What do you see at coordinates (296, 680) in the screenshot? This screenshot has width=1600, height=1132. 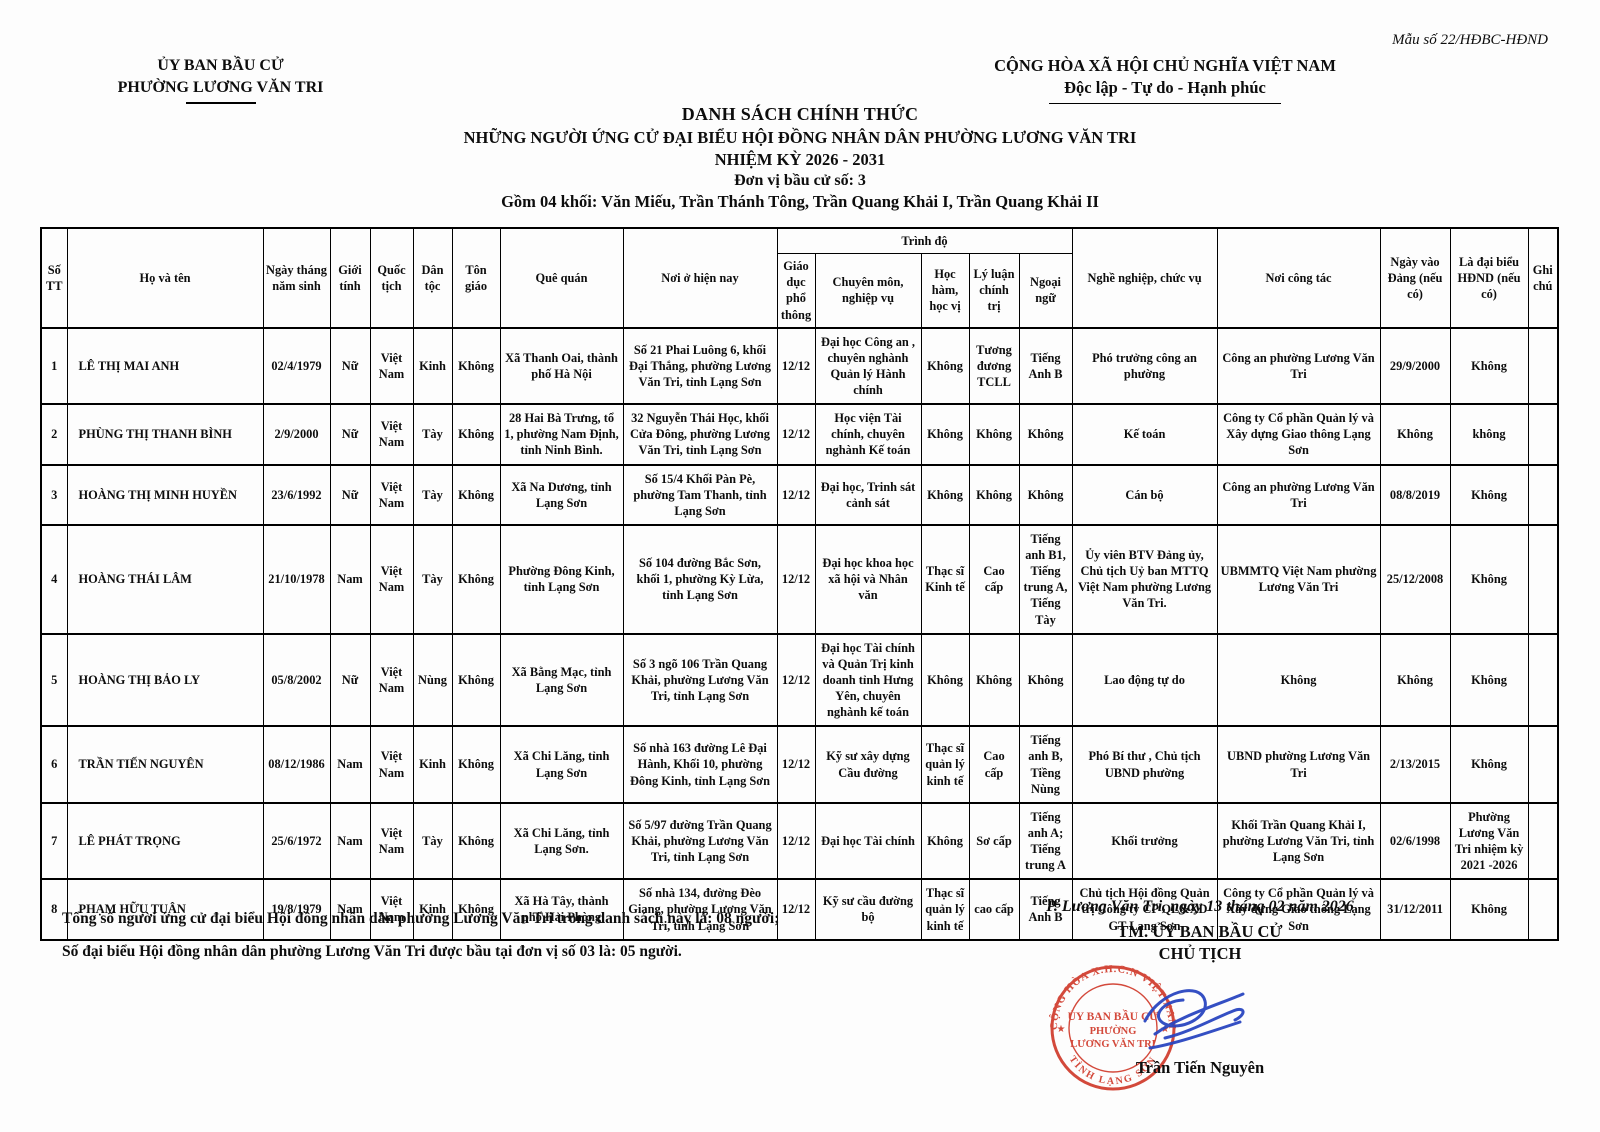 I see `cell-dob: 05/8/2002` at bounding box center [296, 680].